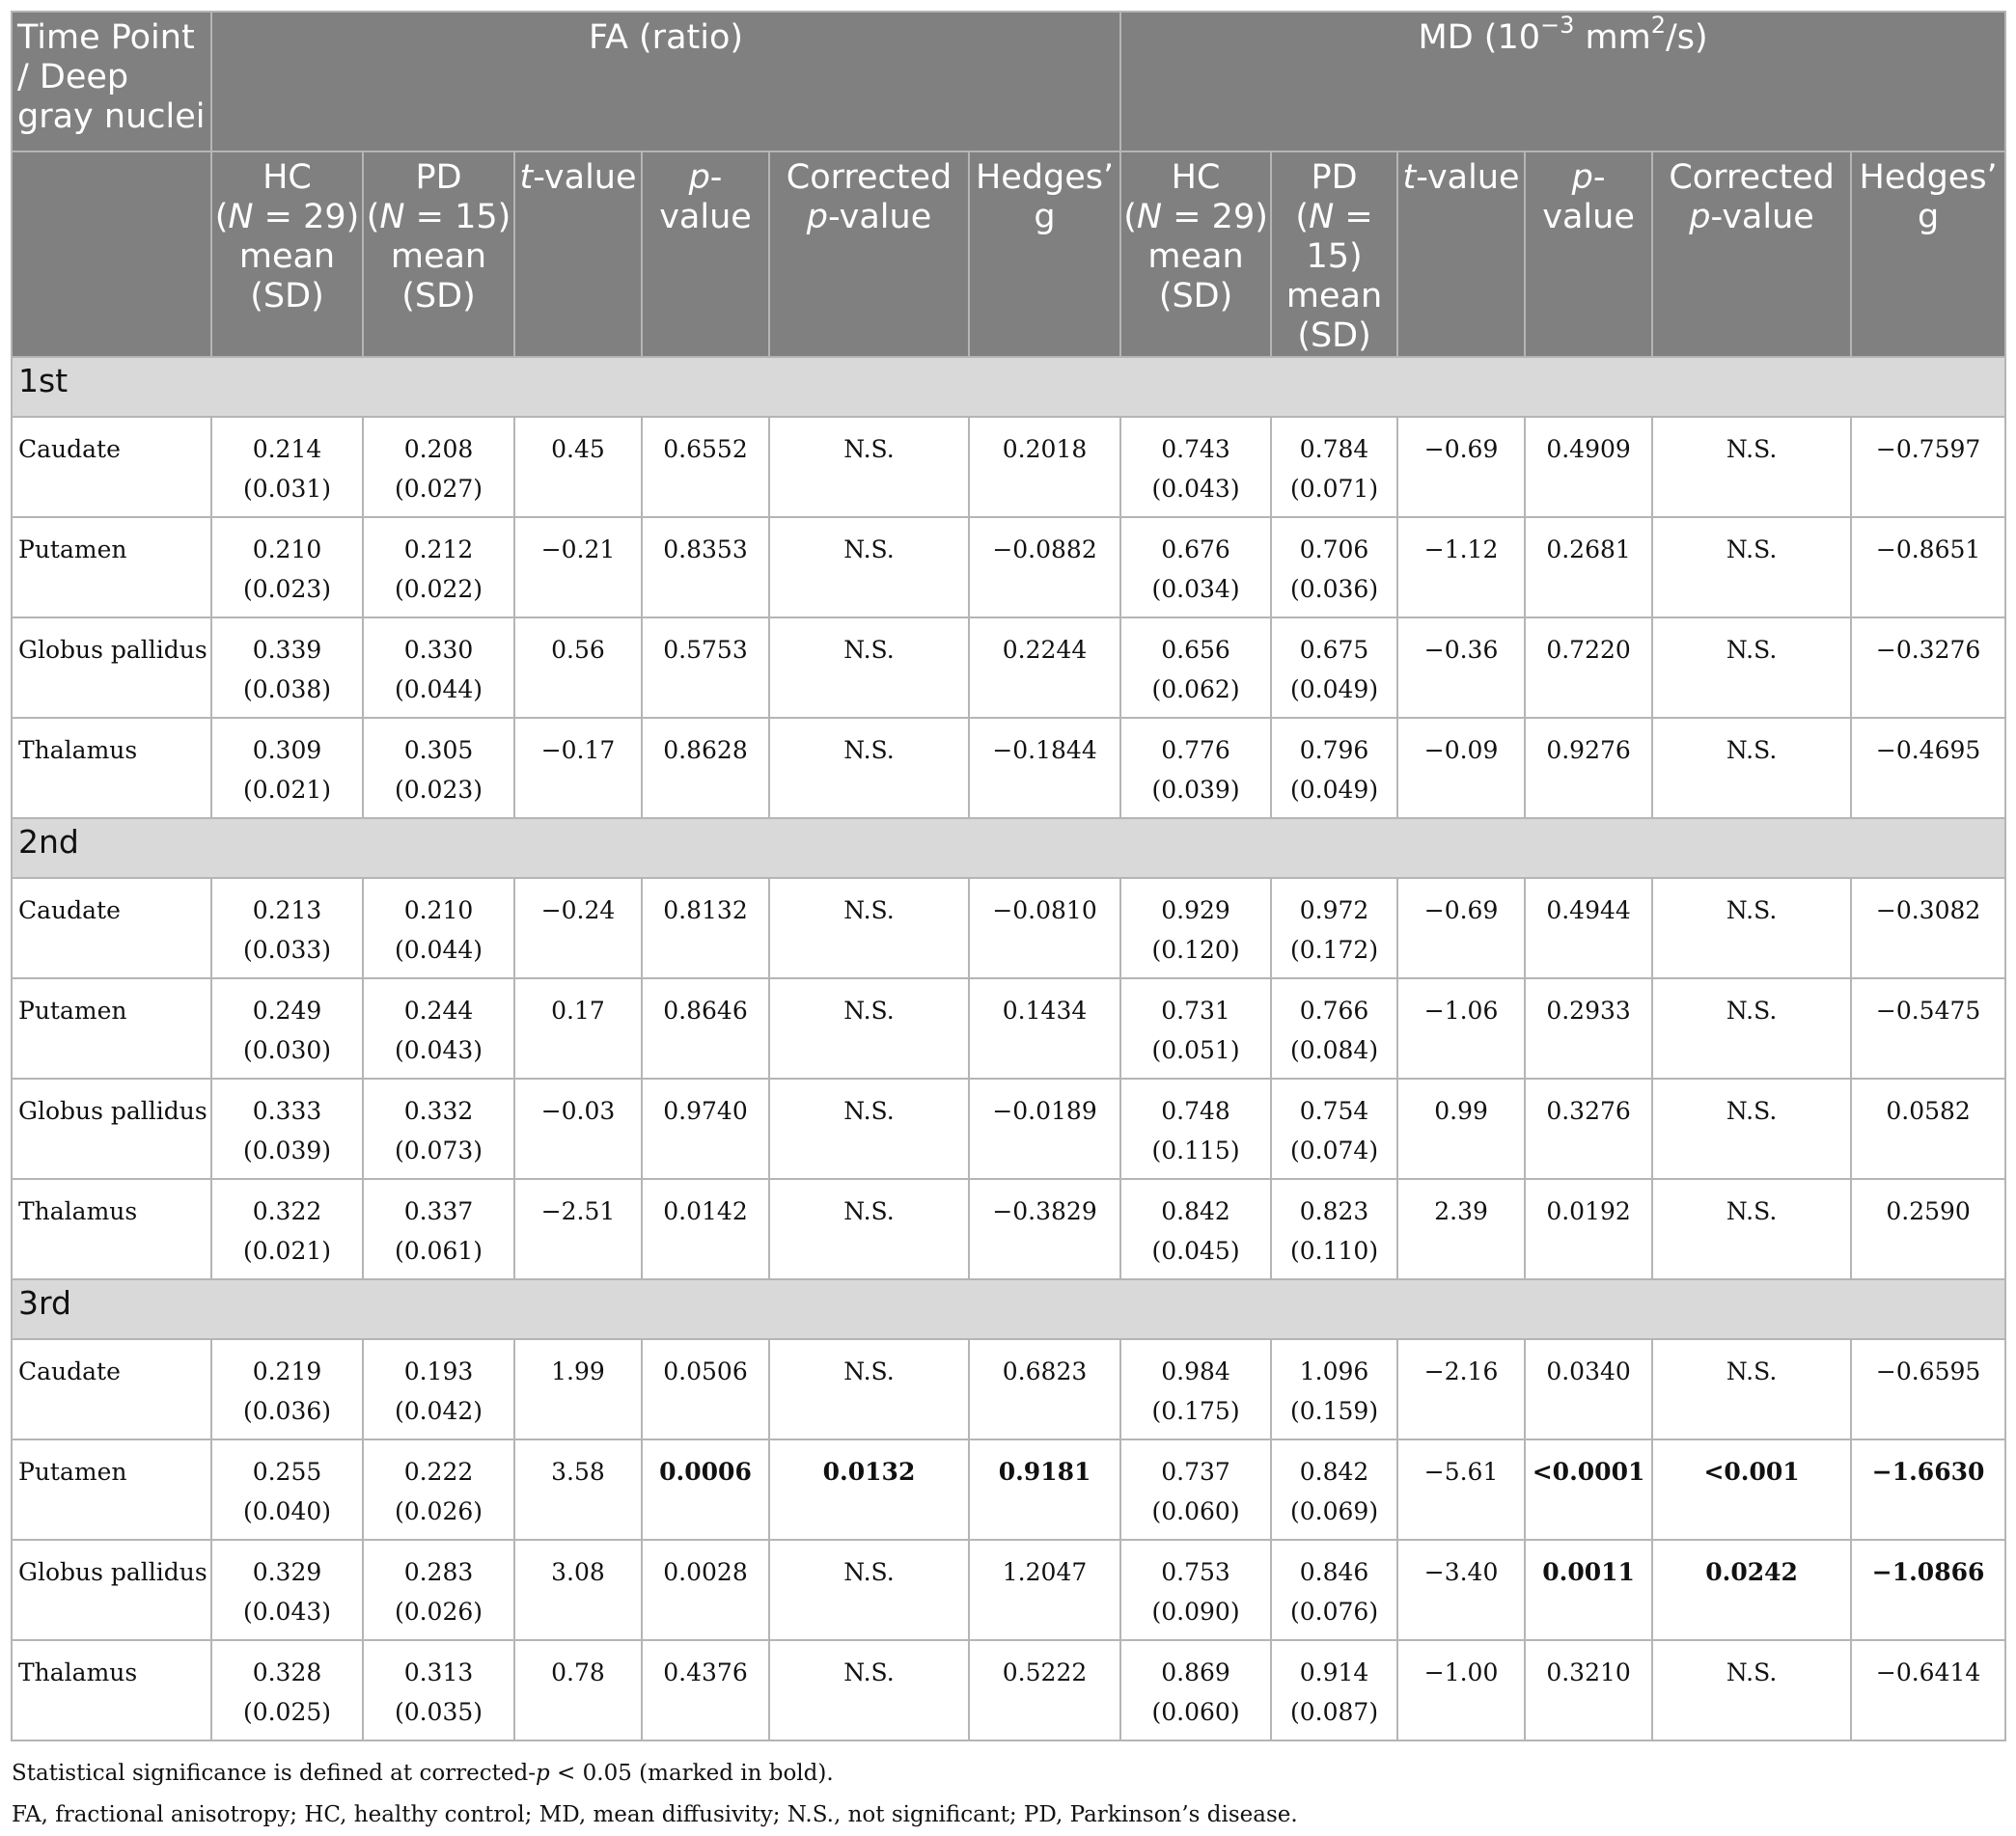 The width and height of the screenshot is (2016, 1836). Describe the element at coordinates (1195, 549) in the screenshot. I see `md-hc-mean: 0.676` at that location.